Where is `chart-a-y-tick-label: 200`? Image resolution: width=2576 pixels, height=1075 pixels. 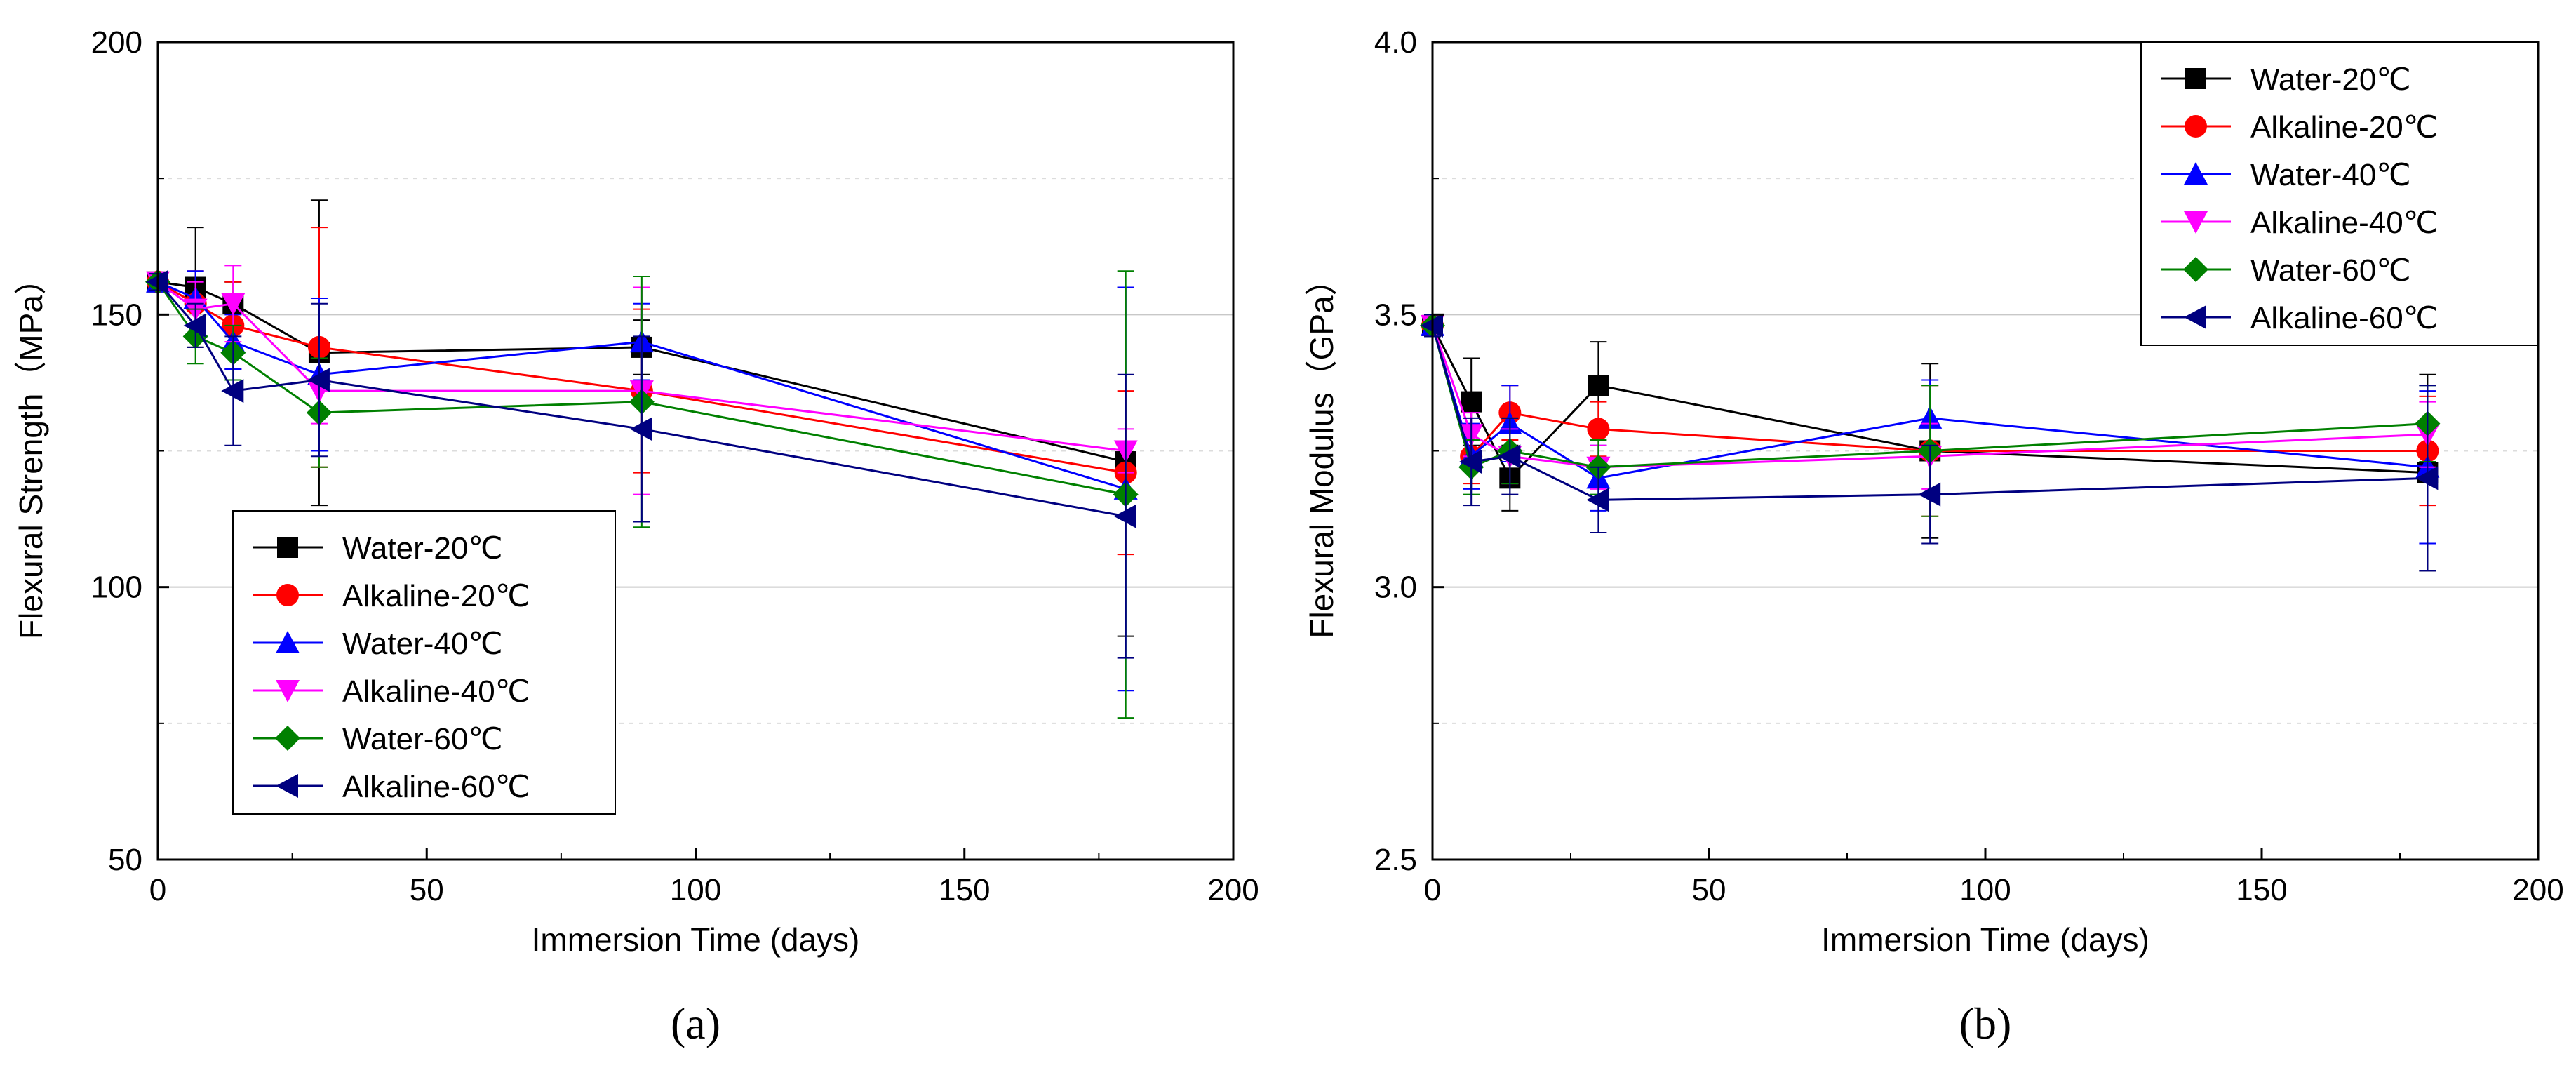
chart-a-y-tick-label: 200 is located at coordinates (117, 42).